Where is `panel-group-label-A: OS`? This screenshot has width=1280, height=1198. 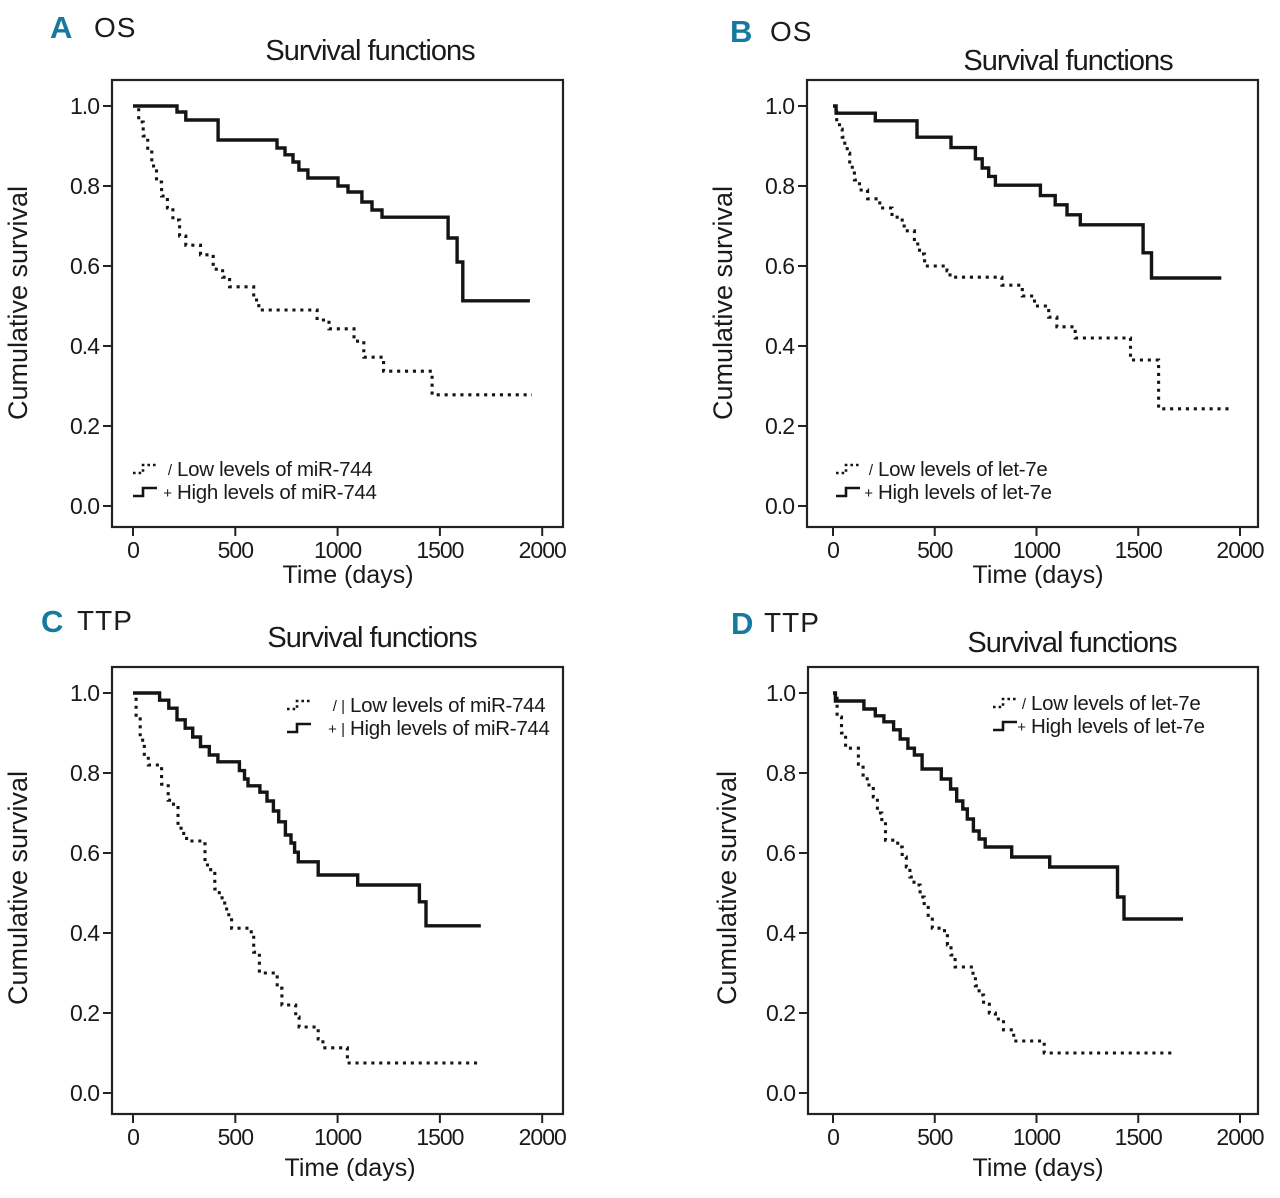 panel-group-label-A: OS is located at coordinates (115, 27).